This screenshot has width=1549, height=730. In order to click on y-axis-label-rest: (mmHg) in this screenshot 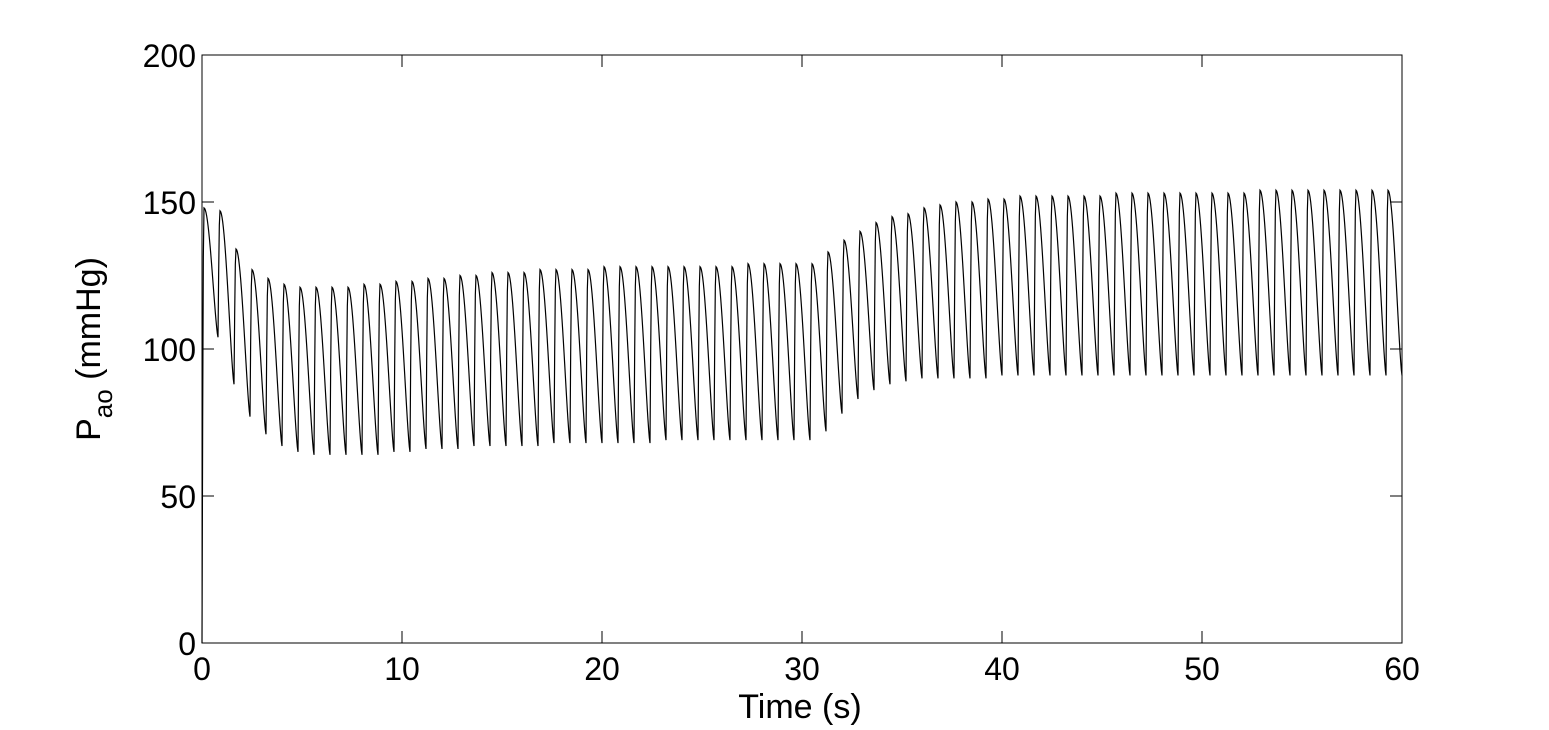, I will do `click(89, 323)`.